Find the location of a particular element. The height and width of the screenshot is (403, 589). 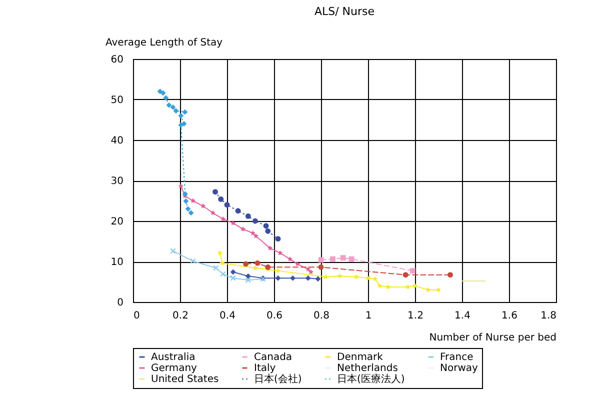

legend-label: United States is located at coordinates (185, 379).